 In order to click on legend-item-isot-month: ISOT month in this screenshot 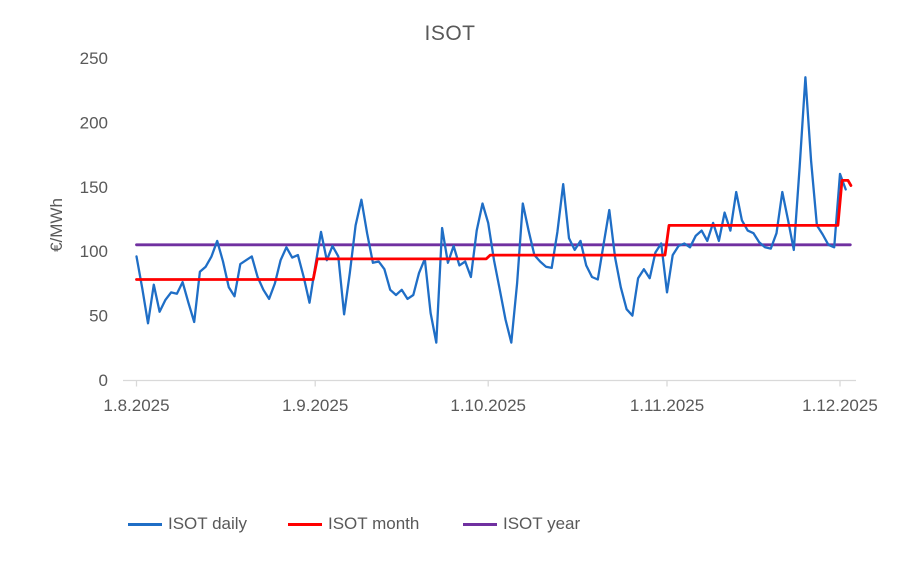, I will do `click(353, 524)`.